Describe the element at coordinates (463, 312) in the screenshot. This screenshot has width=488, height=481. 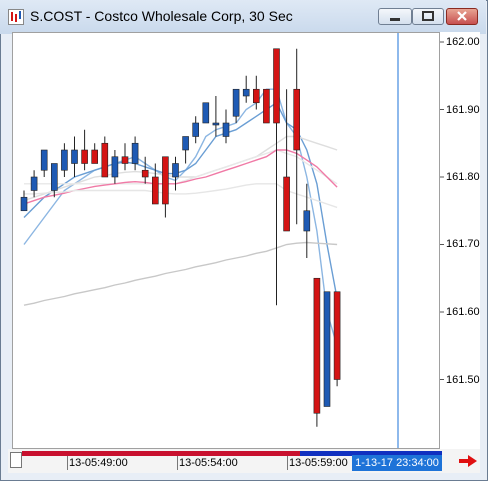
I see `y-tick-label: 161.60` at that location.